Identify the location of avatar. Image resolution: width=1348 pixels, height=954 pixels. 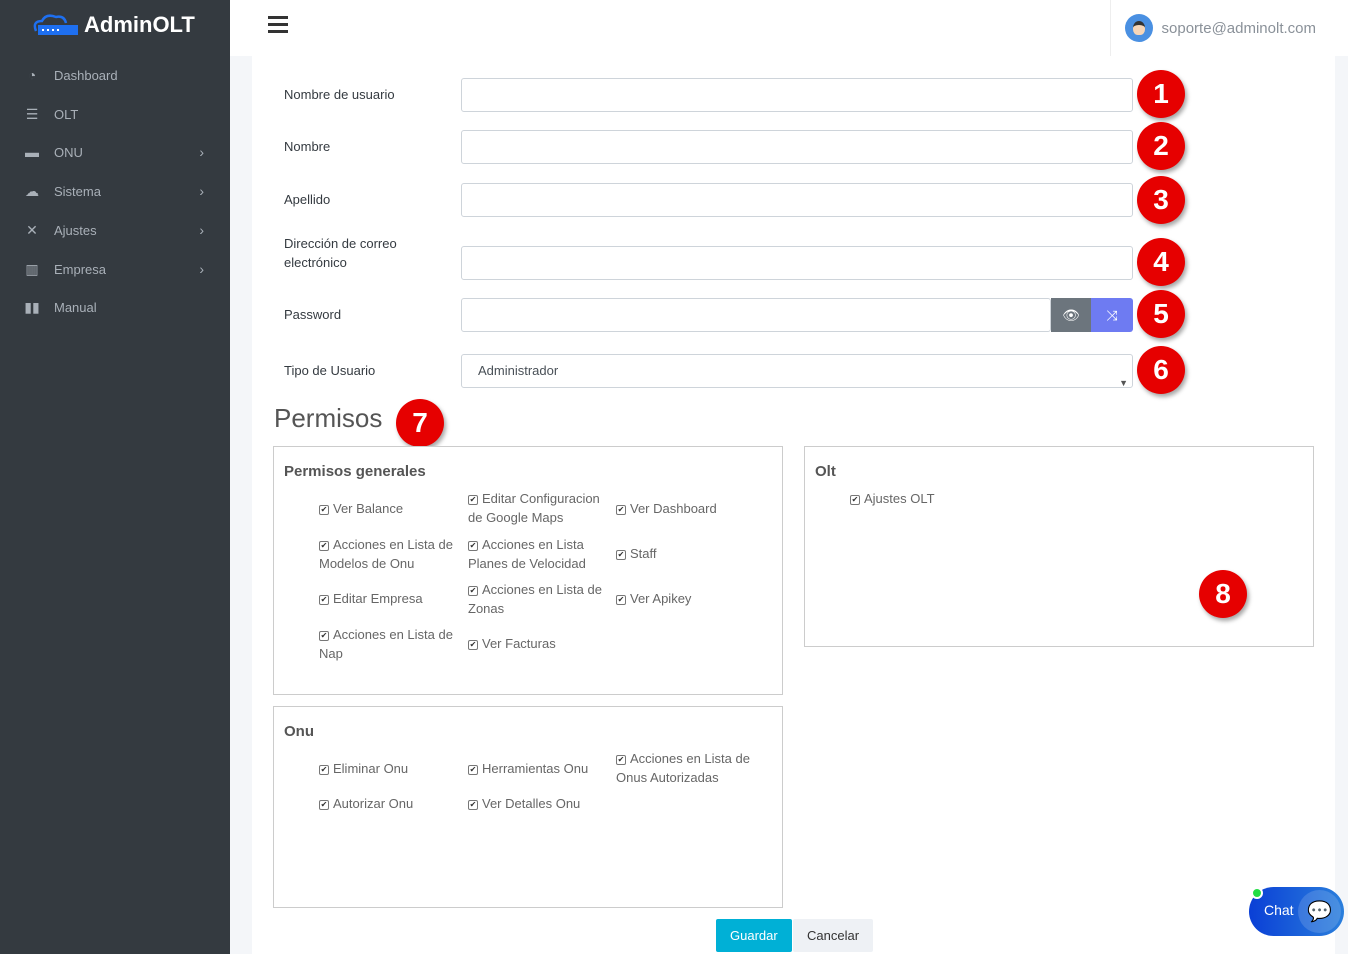
(1138, 28).